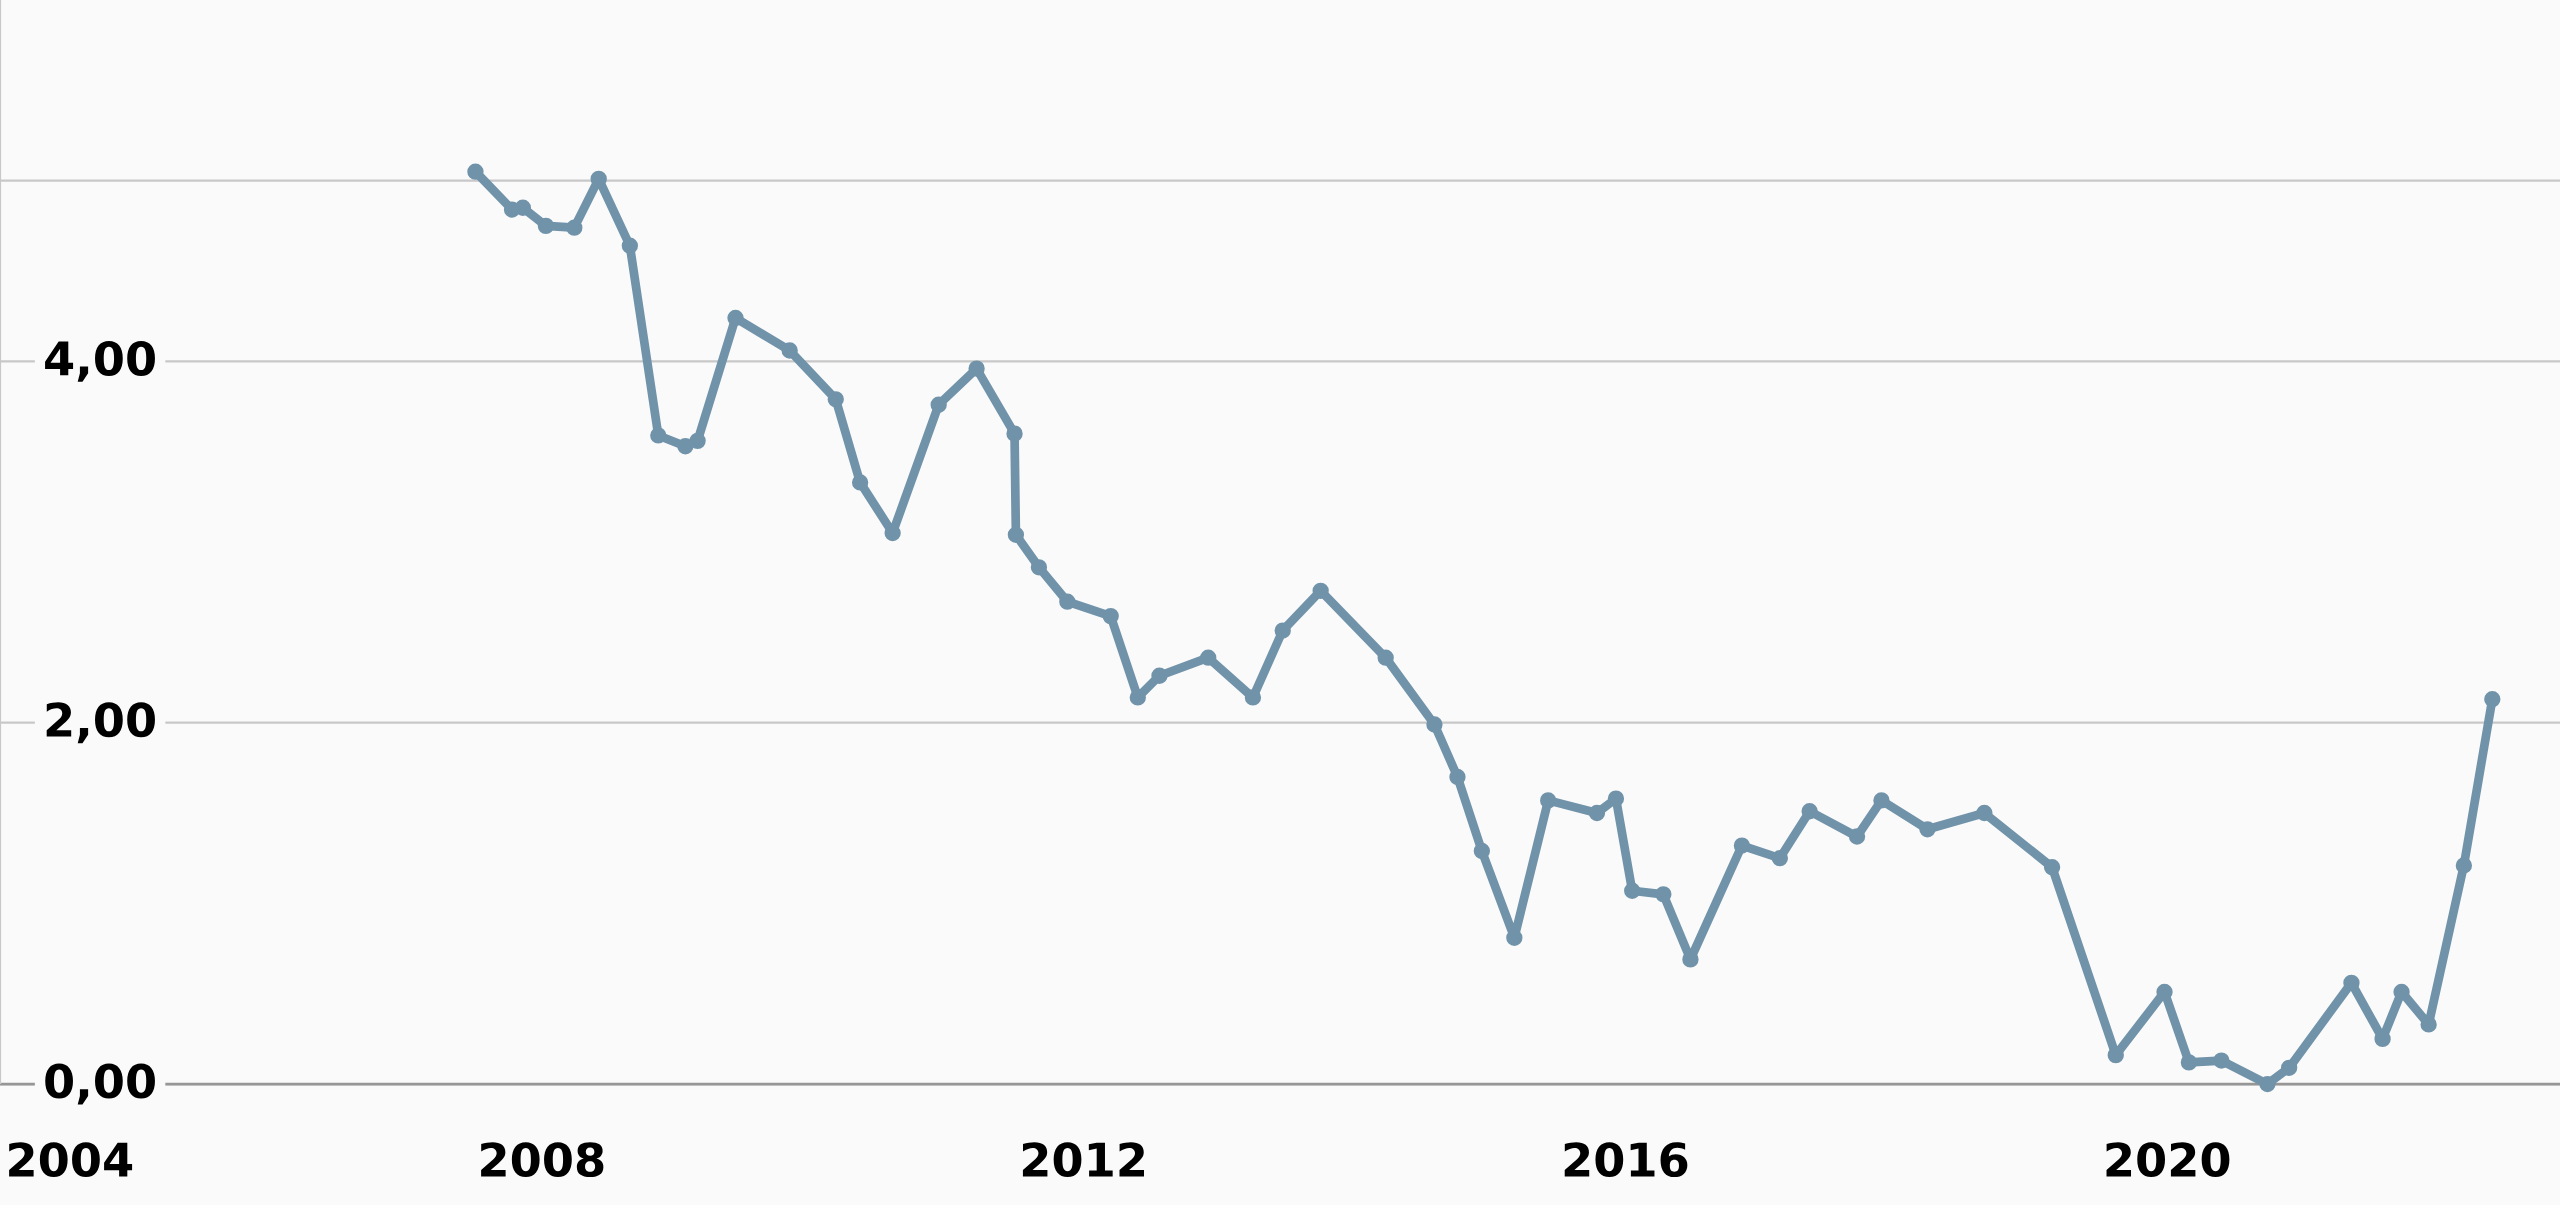 The width and height of the screenshot is (2560, 1205). Describe the element at coordinates (100, 1084) in the screenshot. I see `y-tick-label: 0,00` at that location.